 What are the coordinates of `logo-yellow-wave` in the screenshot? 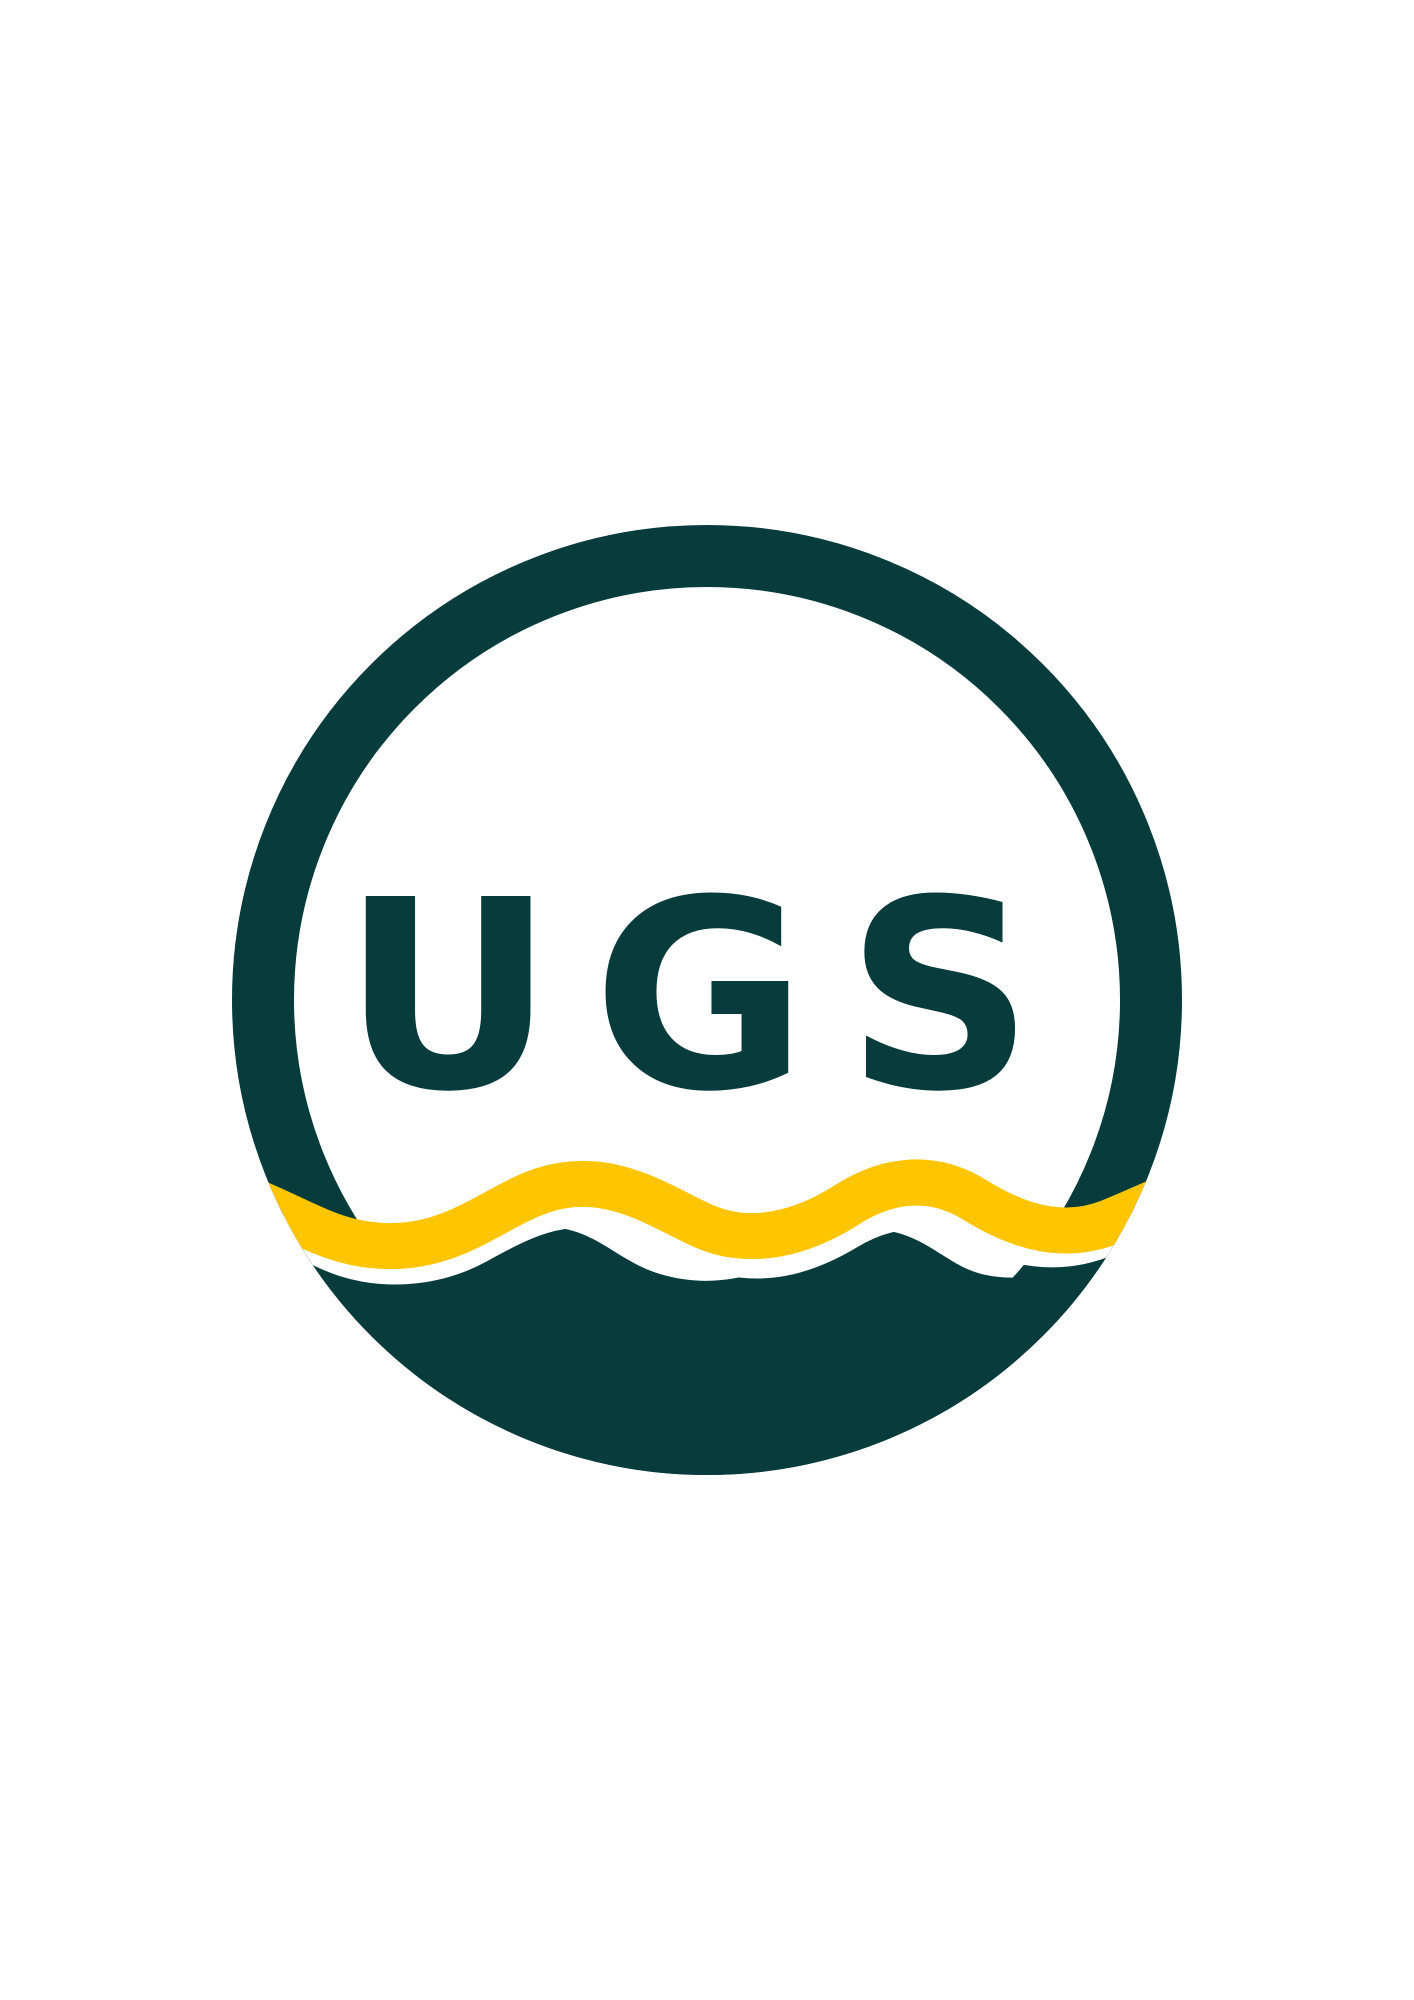 It's located at (707, 1213).